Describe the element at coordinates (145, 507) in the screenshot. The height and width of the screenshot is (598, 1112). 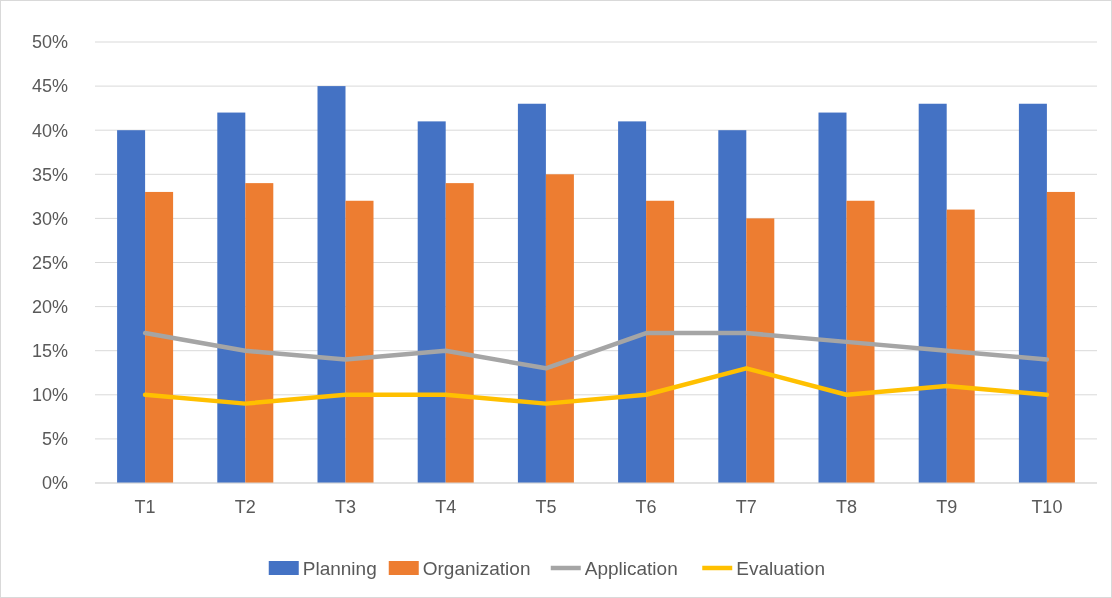
I see `x-tick-label: T1` at that location.